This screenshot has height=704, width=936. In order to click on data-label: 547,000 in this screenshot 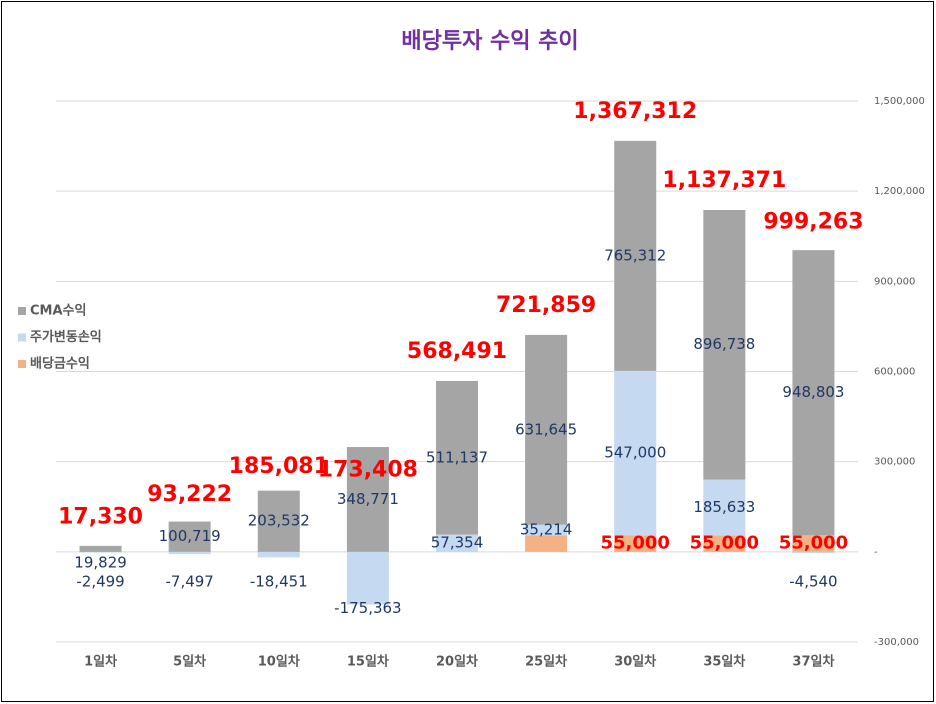, I will do `click(635, 453)`.